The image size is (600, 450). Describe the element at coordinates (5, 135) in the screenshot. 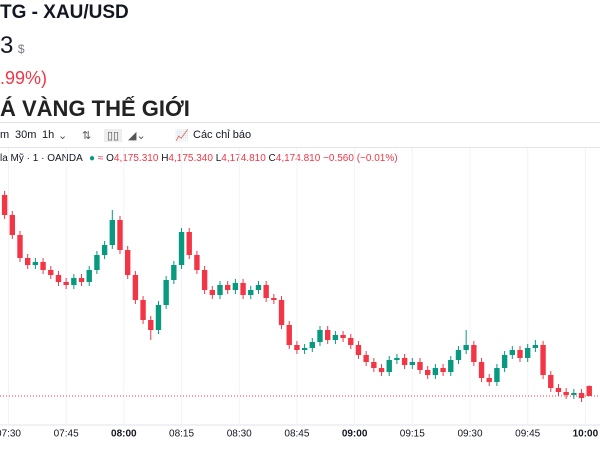

I see `interval-button: m` at that location.